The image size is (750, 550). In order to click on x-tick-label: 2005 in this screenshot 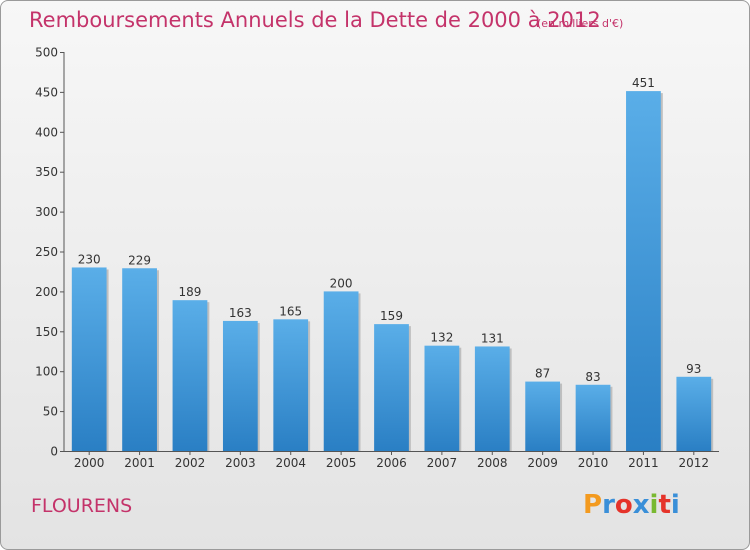, I will do `click(341, 463)`.